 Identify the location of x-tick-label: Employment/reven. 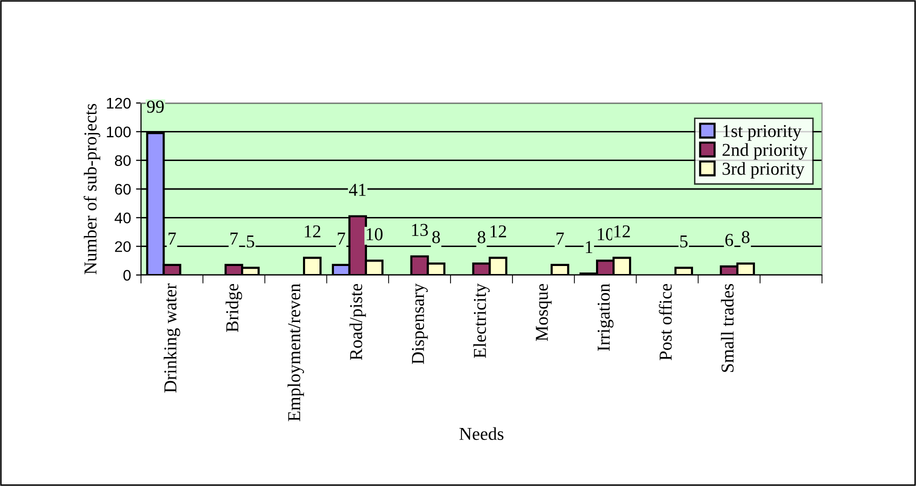
(296, 353).